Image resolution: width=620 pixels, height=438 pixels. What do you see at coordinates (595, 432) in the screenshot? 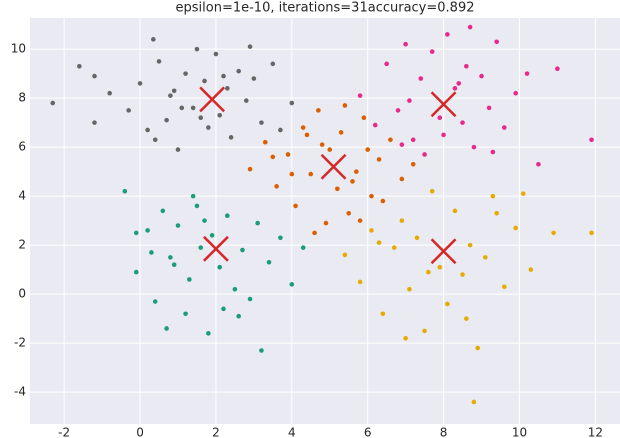
I see `x-tick-label: 12` at bounding box center [595, 432].